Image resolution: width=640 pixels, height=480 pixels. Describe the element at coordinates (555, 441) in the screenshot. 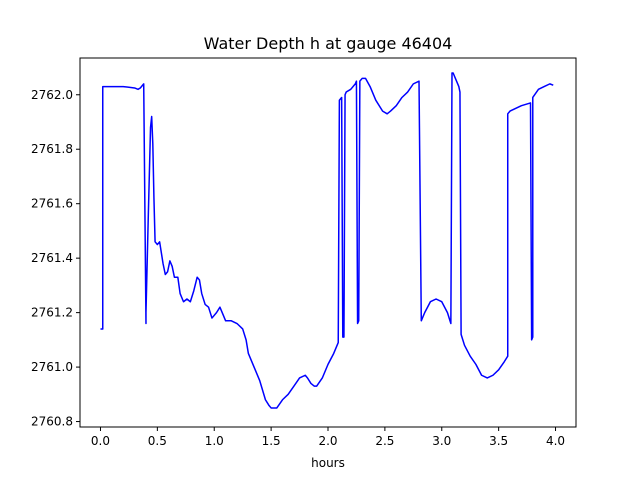

I see `x-tick-label: 4.0` at that location.